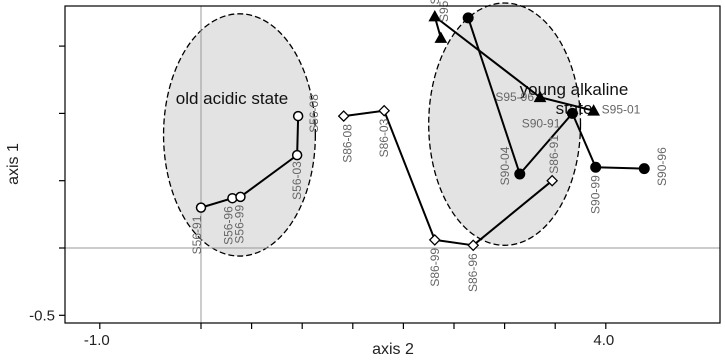 This screenshot has width=725, height=360. I want to click on data-label: S86-08, so click(348, 143).